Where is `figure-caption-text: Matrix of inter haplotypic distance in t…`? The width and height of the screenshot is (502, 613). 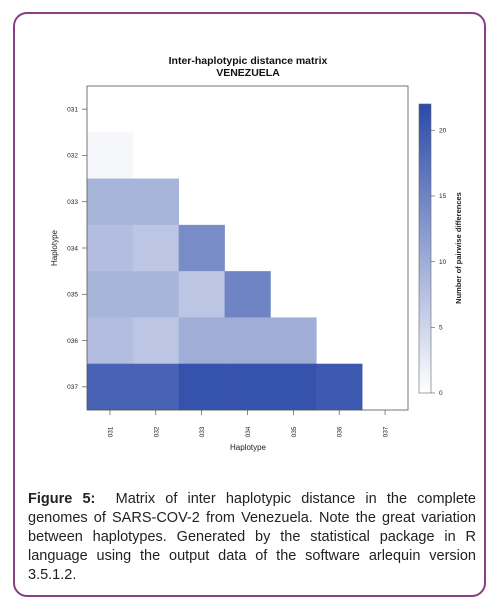
figure-caption-text: Matrix of inter haplotypic distance in t… is located at coordinates (252, 537).